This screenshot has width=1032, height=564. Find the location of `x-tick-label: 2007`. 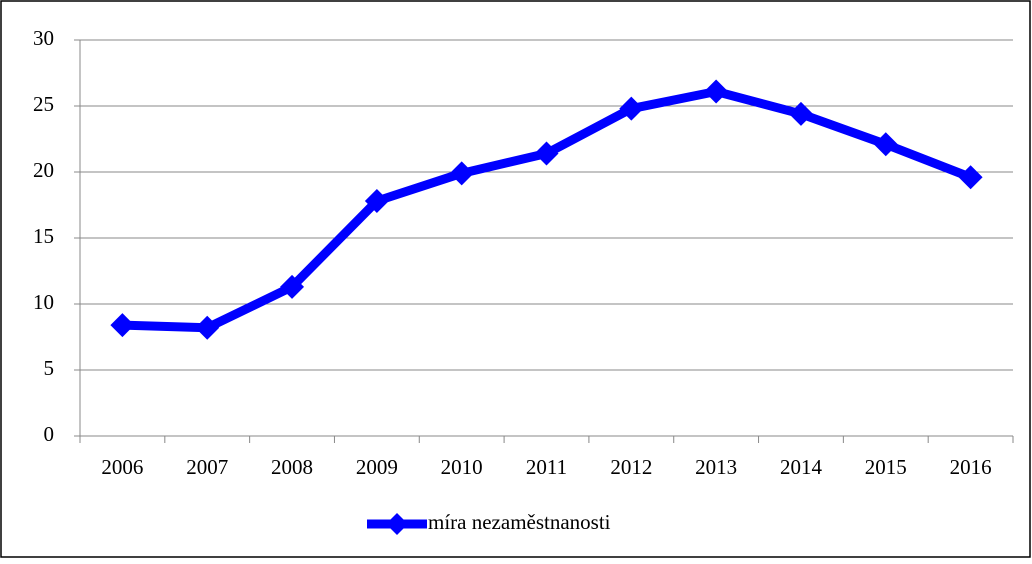

x-tick-label: 2007 is located at coordinates (207, 467).